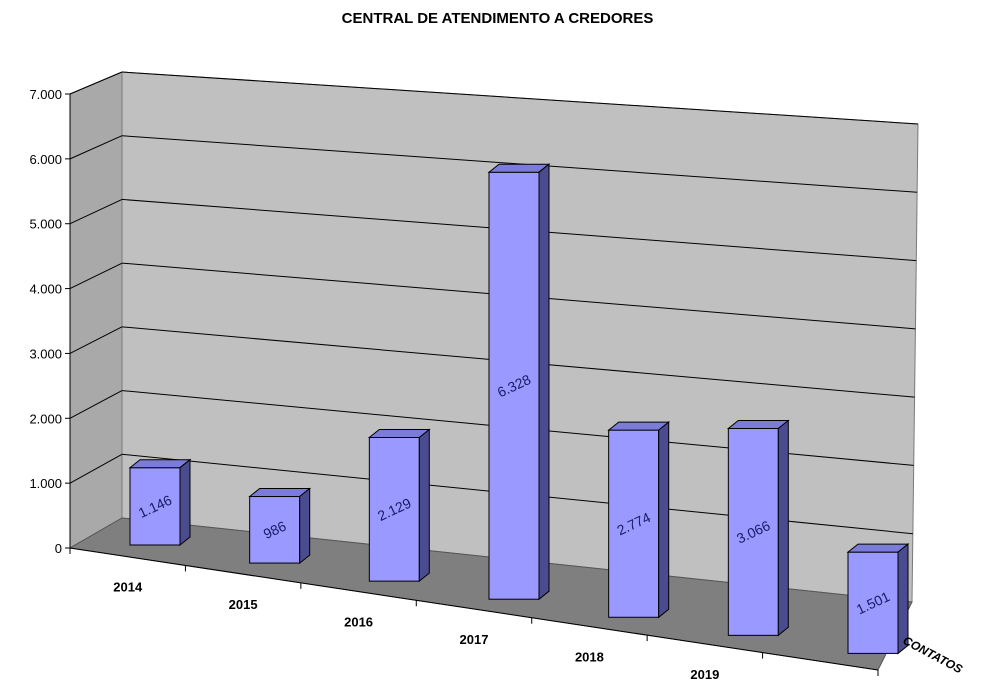 This screenshot has width=995, height=680. What do you see at coordinates (45, 353) in the screenshot?
I see `y-tick-label: 3.000` at bounding box center [45, 353].